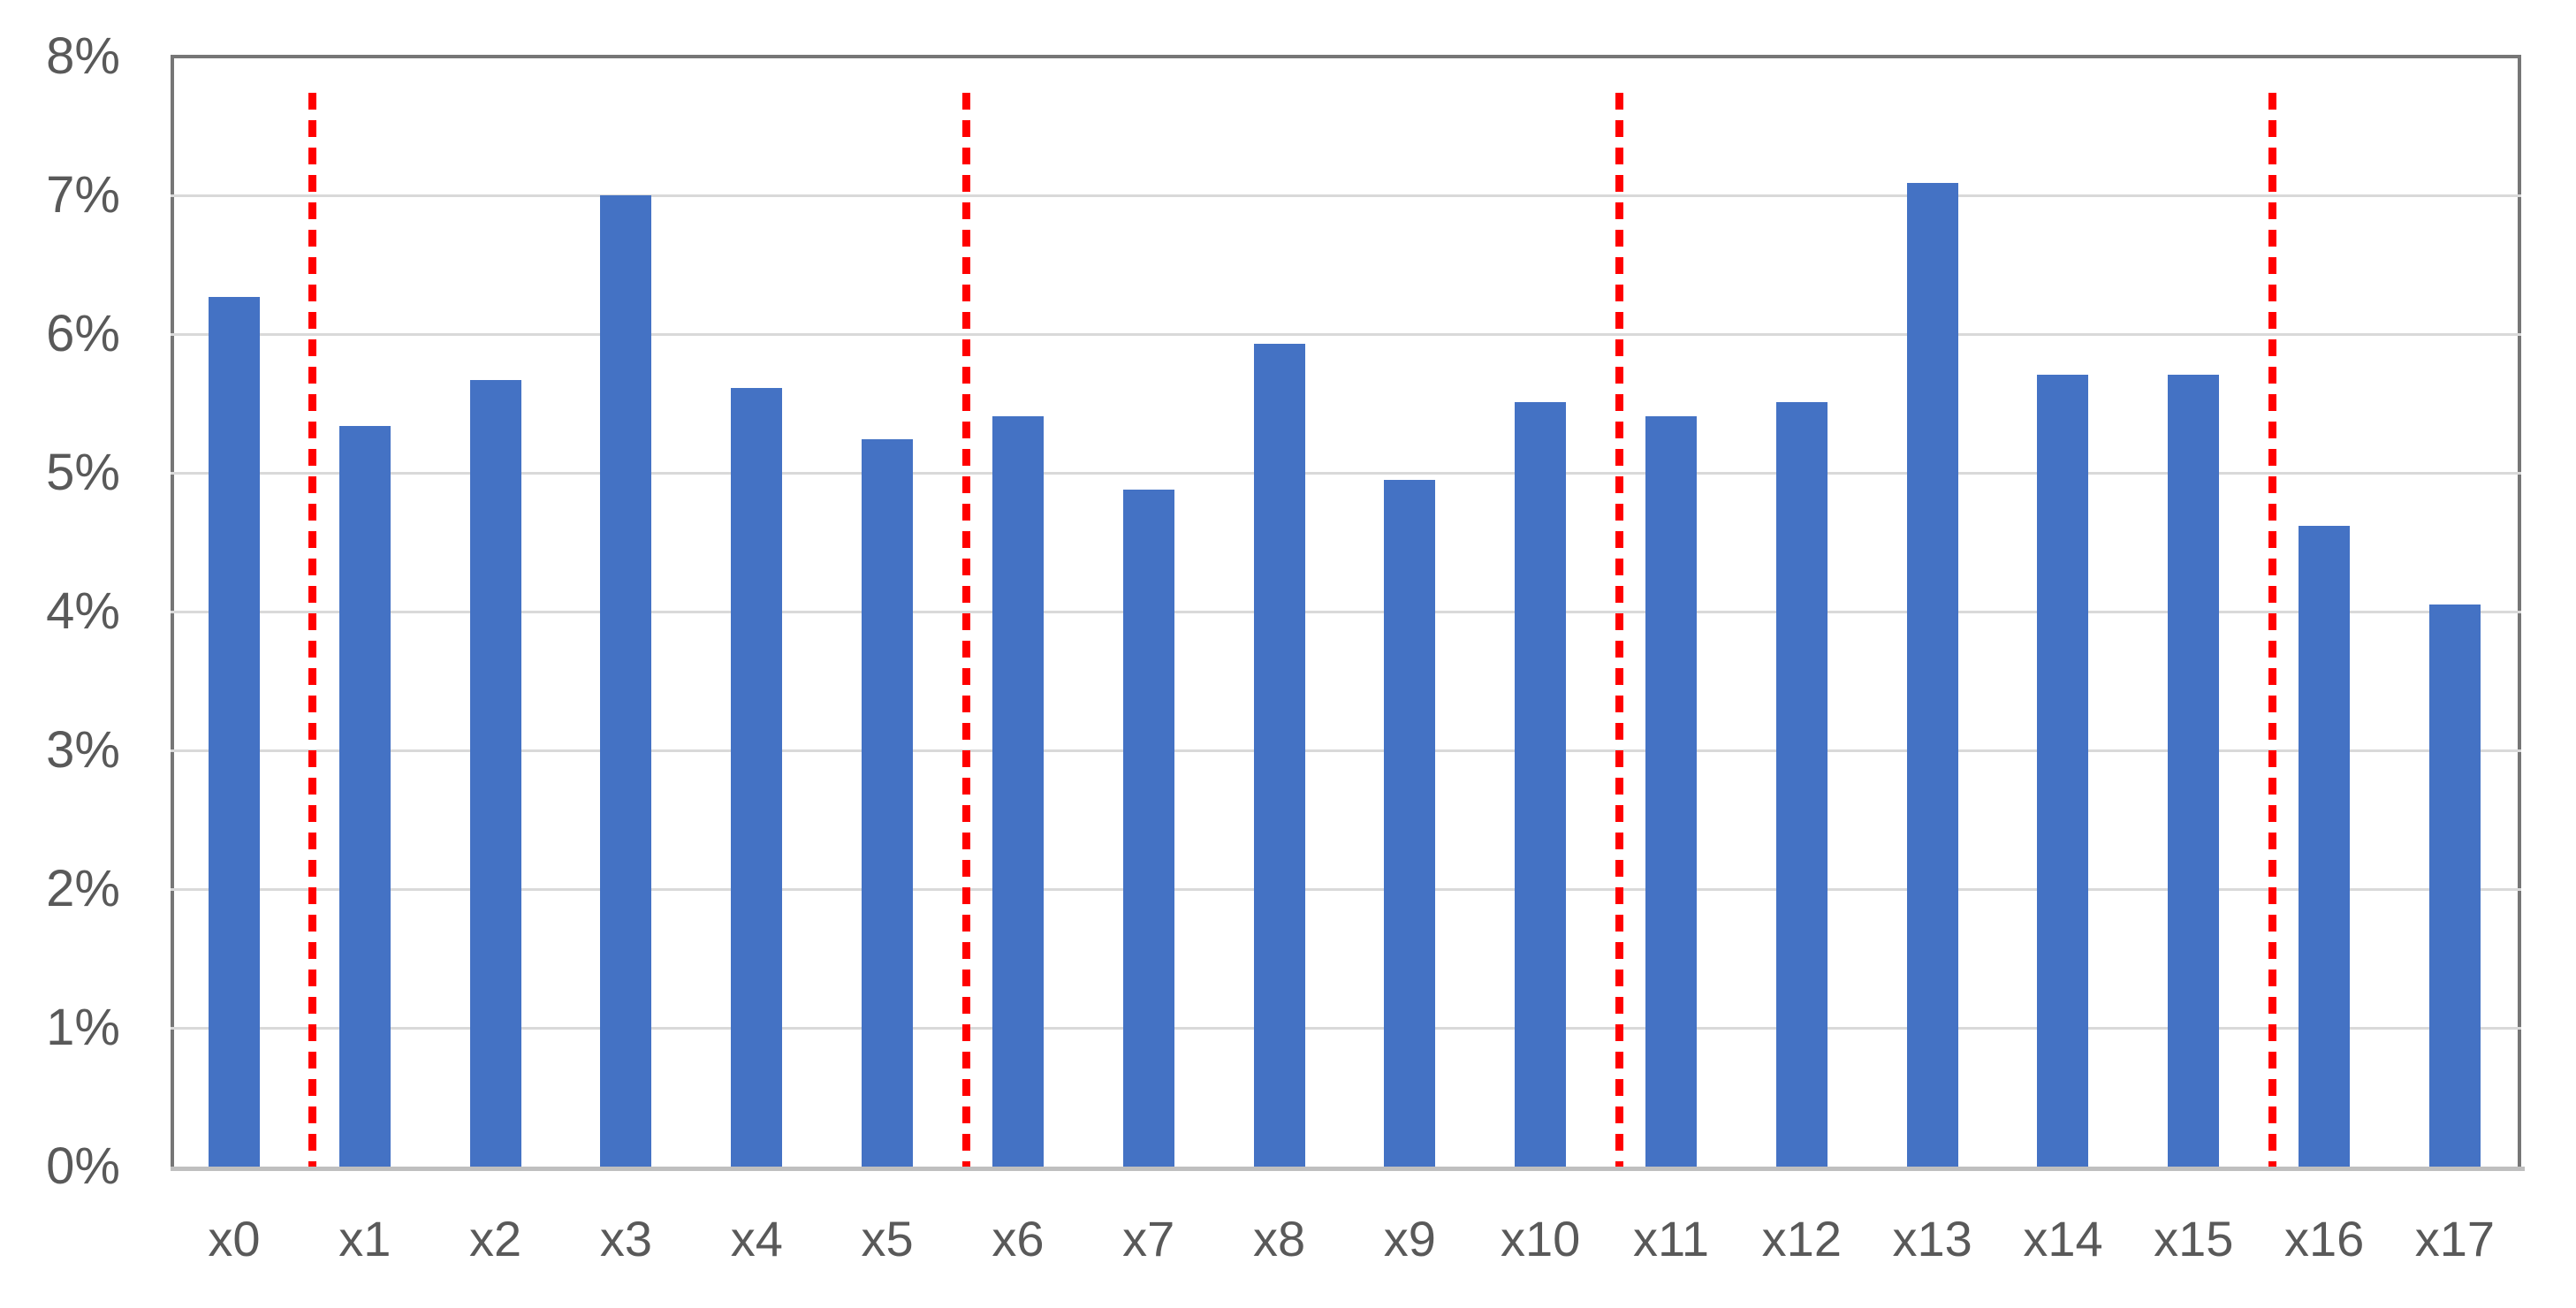  Describe the element at coordinates (83, 750) in the screenshot. I see `y-tick-label-3pct: 3%` at that location.